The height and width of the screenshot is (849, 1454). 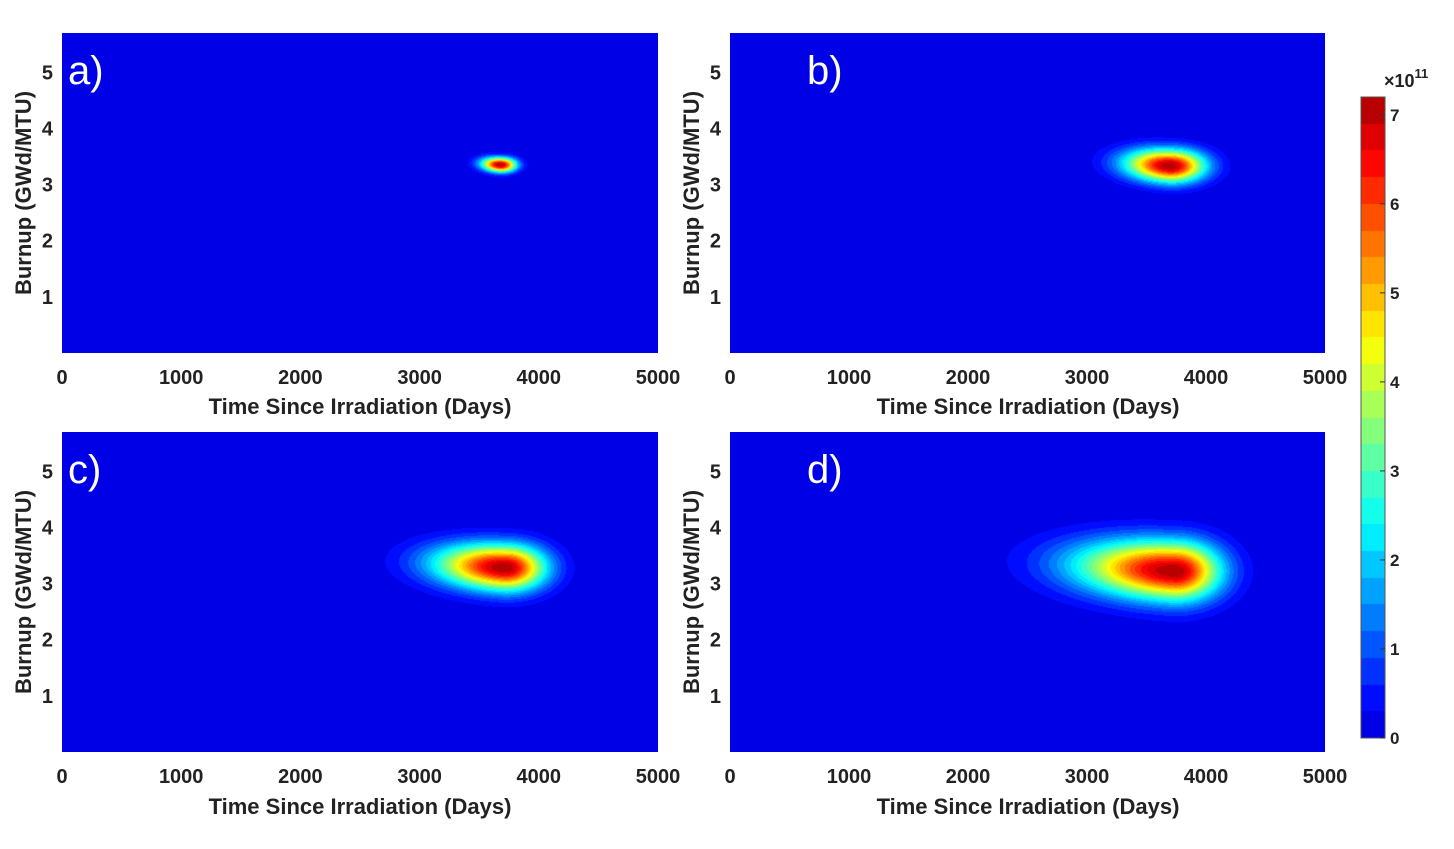 I want to click on x-axis-label-d: Time Since Irradiation (Days), so click(x=1028, y=806).